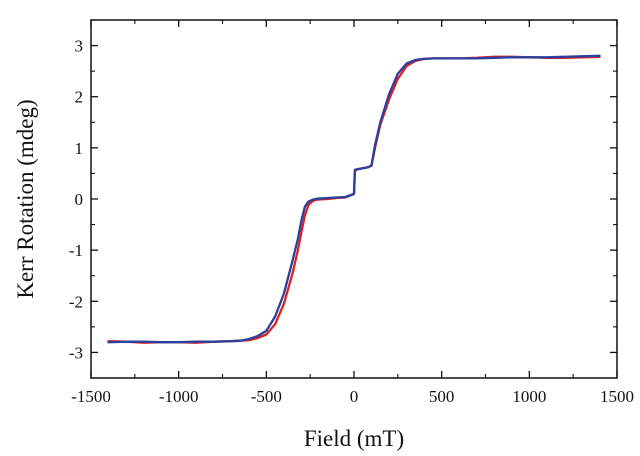 The height and width of the screenshot is (456, 640). I want to click on y-tick-label: -3, so click(76, 352).